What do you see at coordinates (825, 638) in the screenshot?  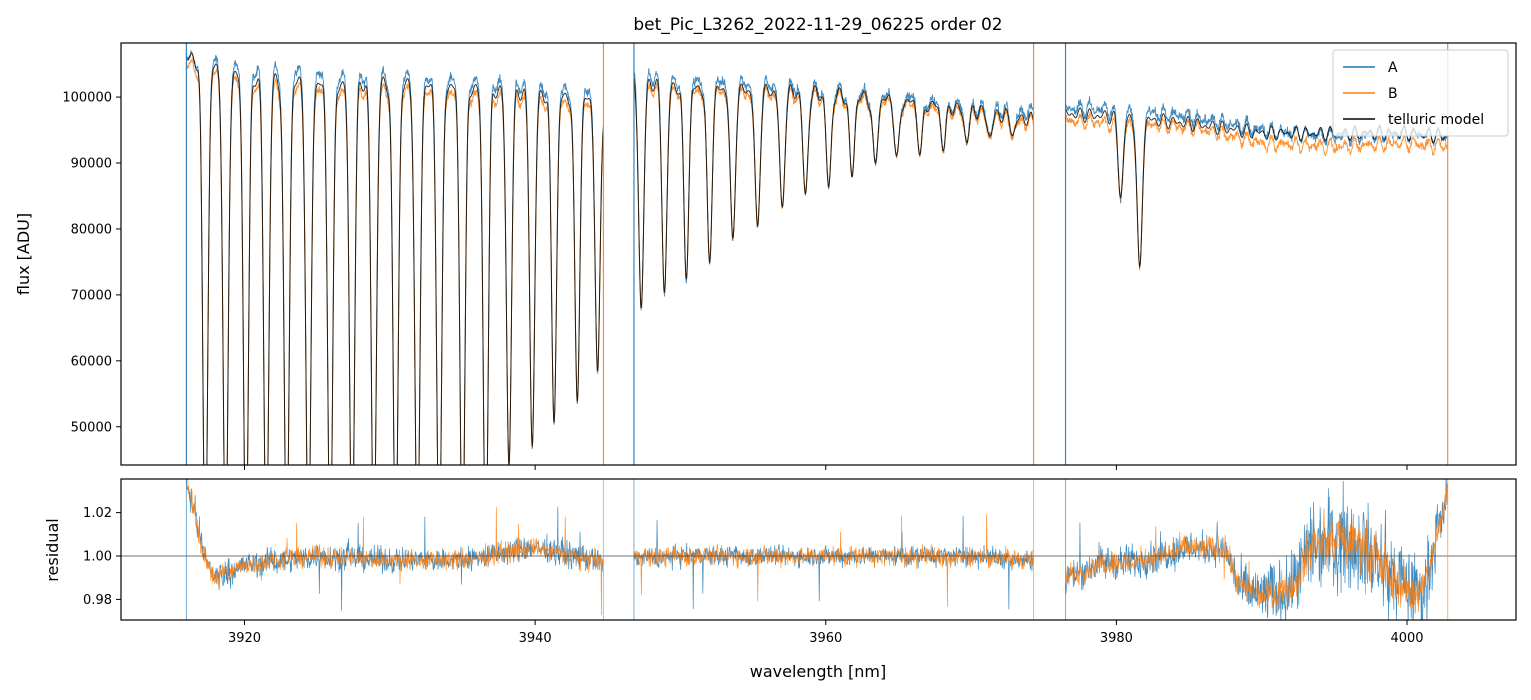 I see `residual-x-tick-label: 3960` at bounding box center [825, 638].